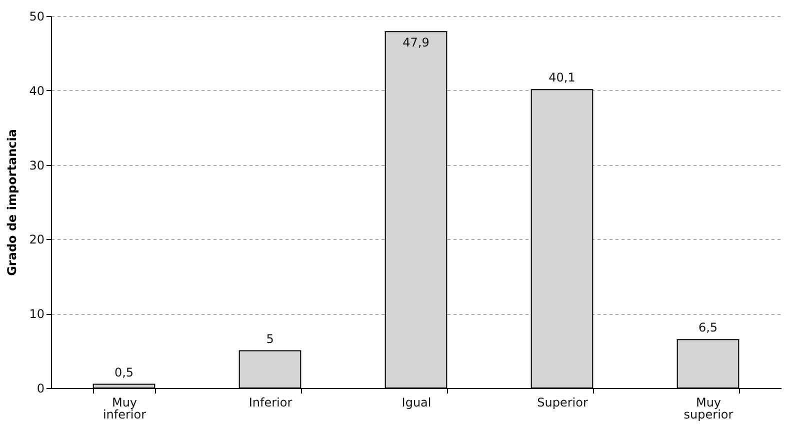 The image size is (804, 434). I want to click on y-tick-label: 30, so click(36, 165).